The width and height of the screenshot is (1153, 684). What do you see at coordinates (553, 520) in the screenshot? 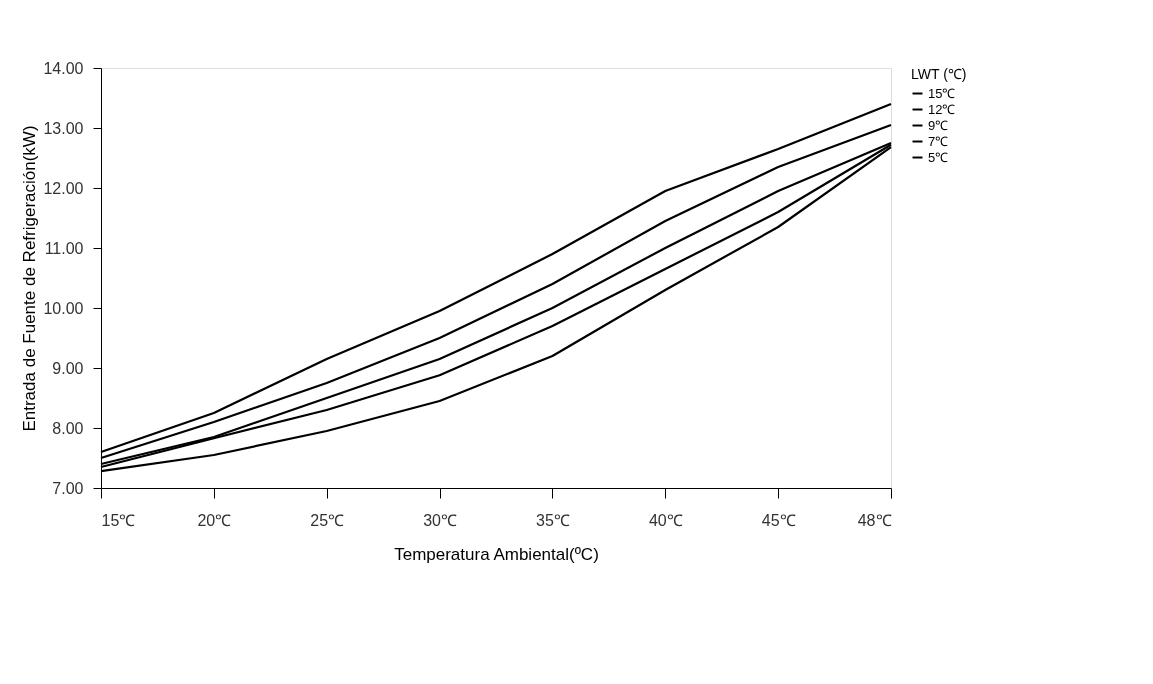
I see `x-tick-label: 35℃` at bounding box center [553, 520].